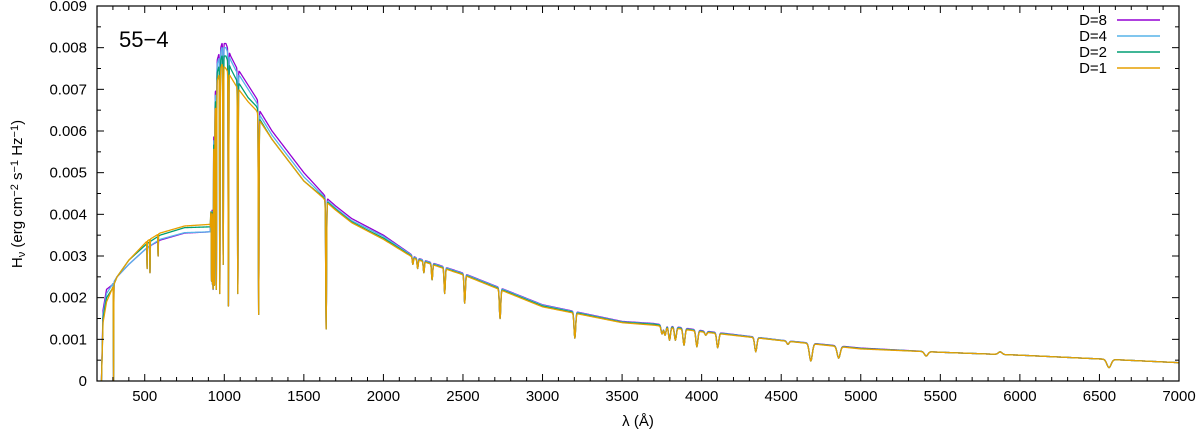 The image size is (1200, 432). Describe the element at coordinates (542, 396) in the screenshot. I see `x-tick-label: 3000` at that location.